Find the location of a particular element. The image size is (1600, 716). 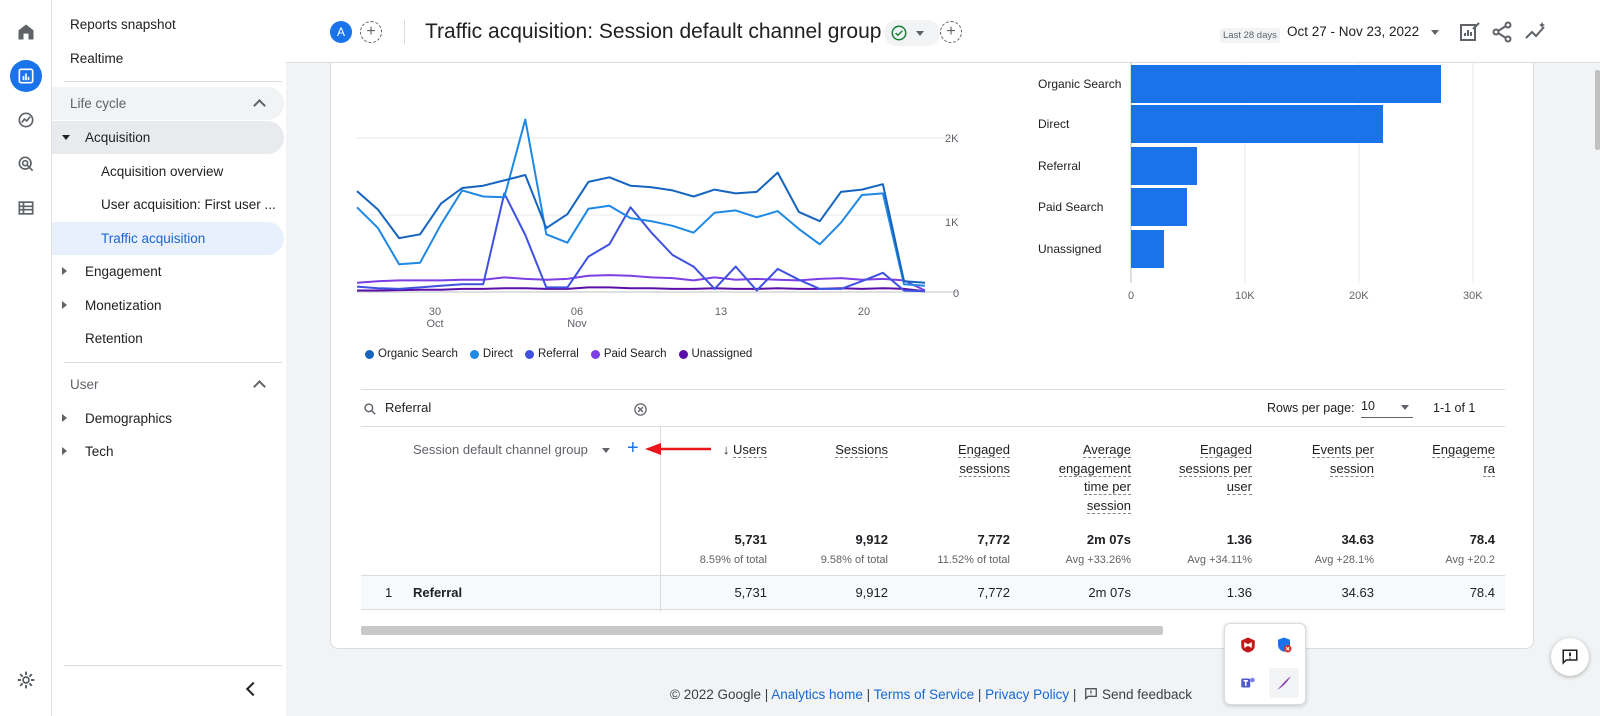

column-header: Sessions is located at coordinates (861, 450).